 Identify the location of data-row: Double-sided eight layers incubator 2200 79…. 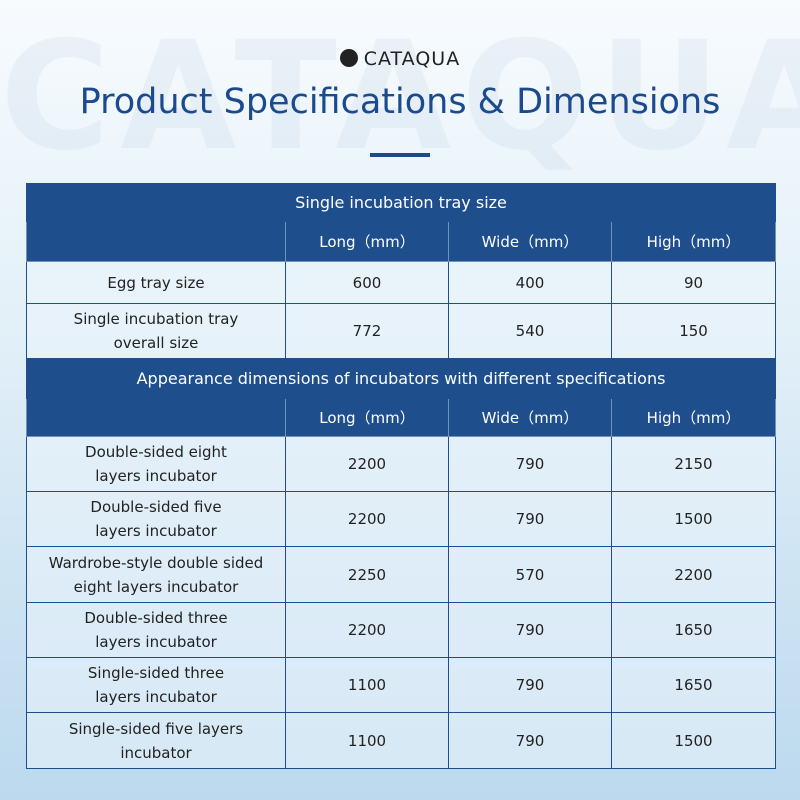
(401, 464).